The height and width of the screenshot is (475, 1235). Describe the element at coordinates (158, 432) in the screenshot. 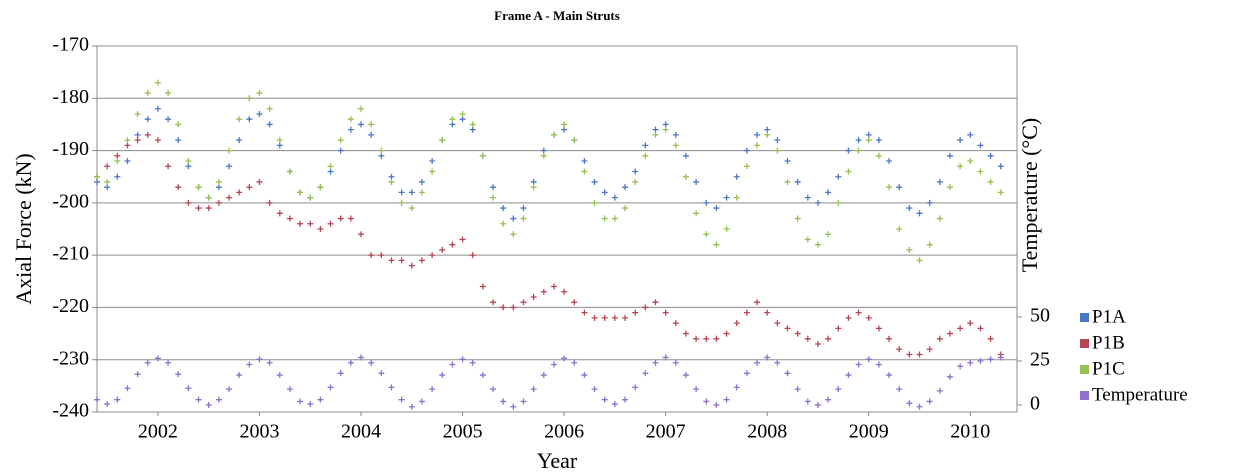

I see `x-tick-label: 2002` at that location.